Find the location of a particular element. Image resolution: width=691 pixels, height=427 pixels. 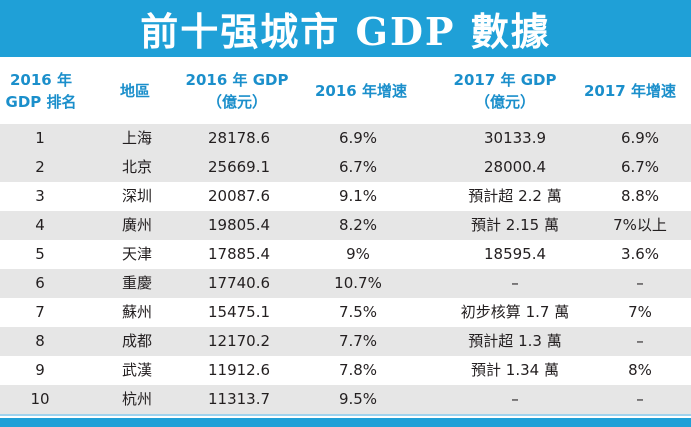

cell-city: 天津 is located at coordinates (136, 254).